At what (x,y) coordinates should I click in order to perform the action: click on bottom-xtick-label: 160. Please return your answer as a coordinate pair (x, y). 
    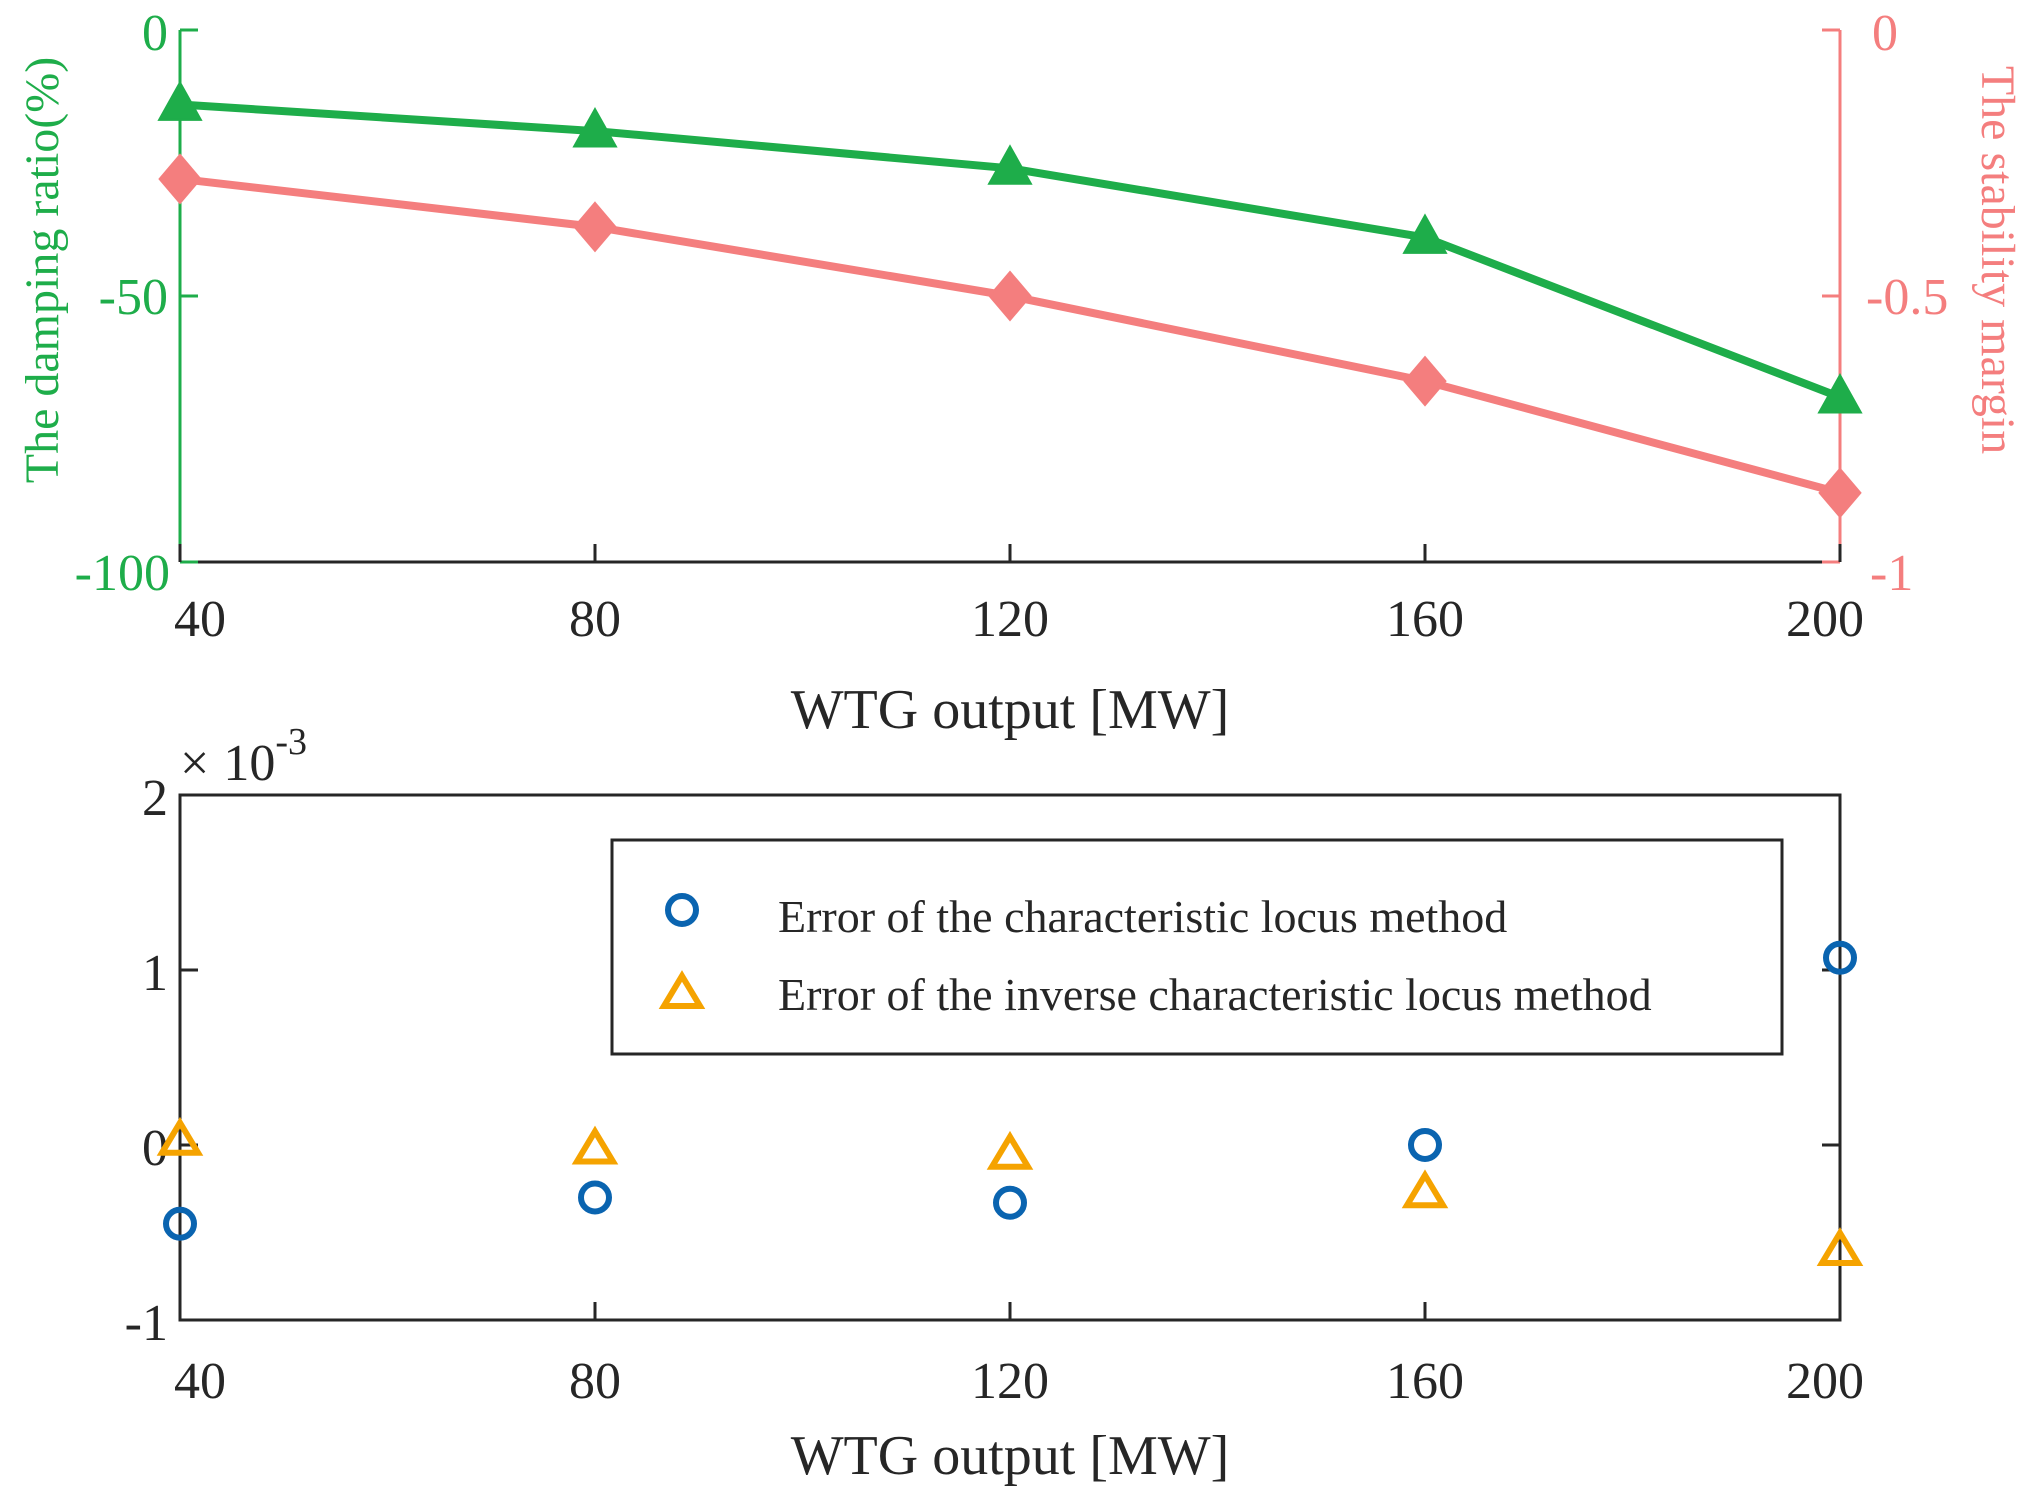
    Looking at the image, I should click on (1425, 1381).